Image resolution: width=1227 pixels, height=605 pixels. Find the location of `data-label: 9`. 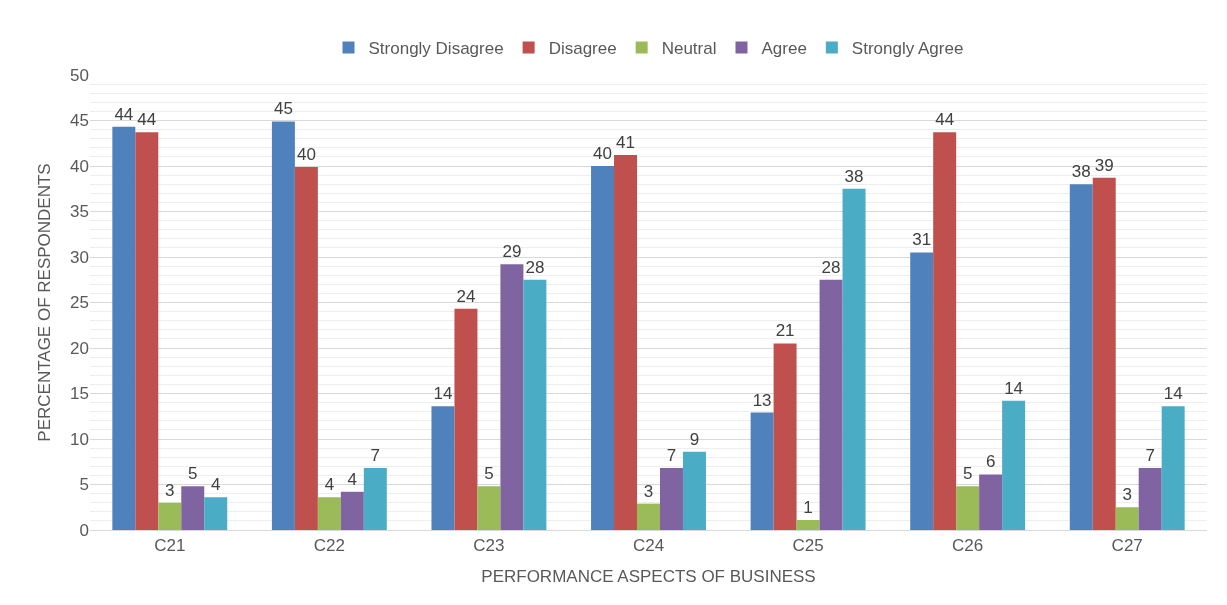

data-label: 9 is located at coordinates (694, 439).